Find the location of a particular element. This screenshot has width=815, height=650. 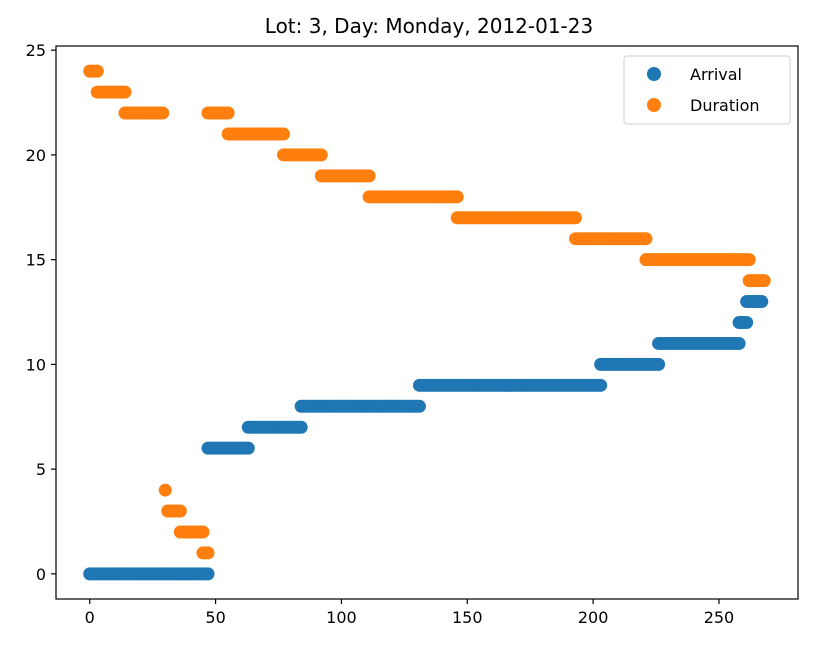

legend-label-duration: Duration is located at coordinates (725, 105).